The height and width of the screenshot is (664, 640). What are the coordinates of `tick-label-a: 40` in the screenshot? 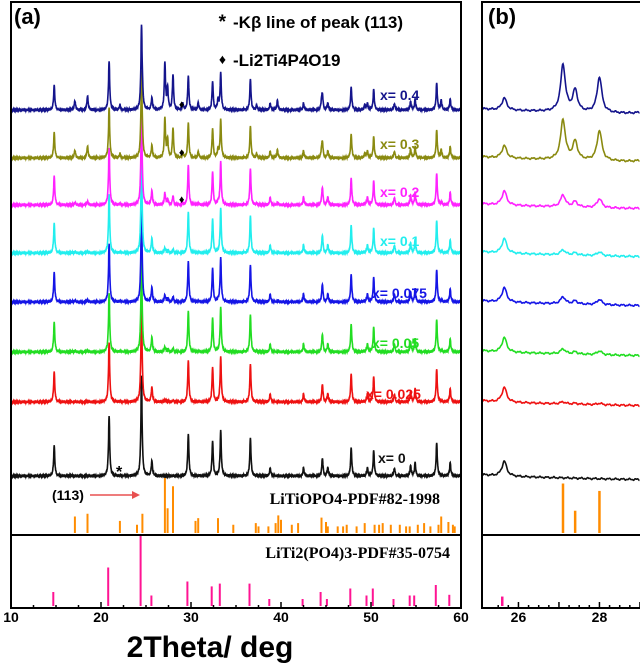 It's located at (281, 617).